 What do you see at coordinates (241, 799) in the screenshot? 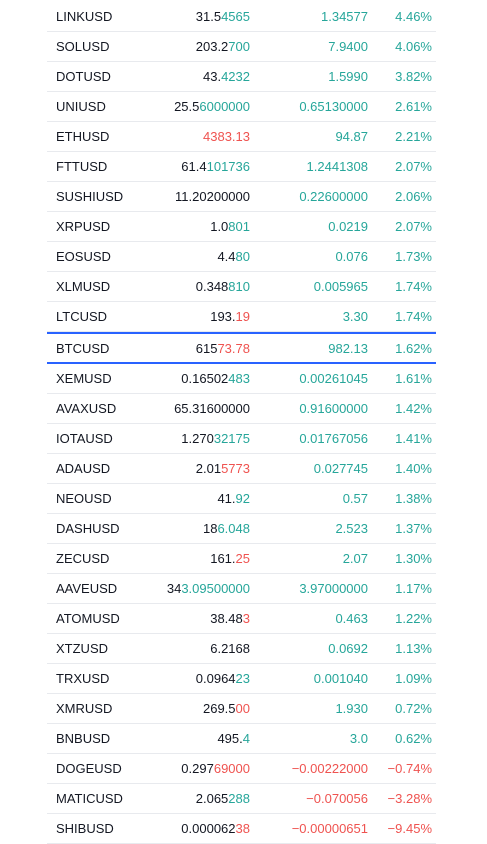
I see `watchlist-row-maticusd: MATICUSD 2.065288 −0.070056 −3.28%` at bounding box center [241, 799].